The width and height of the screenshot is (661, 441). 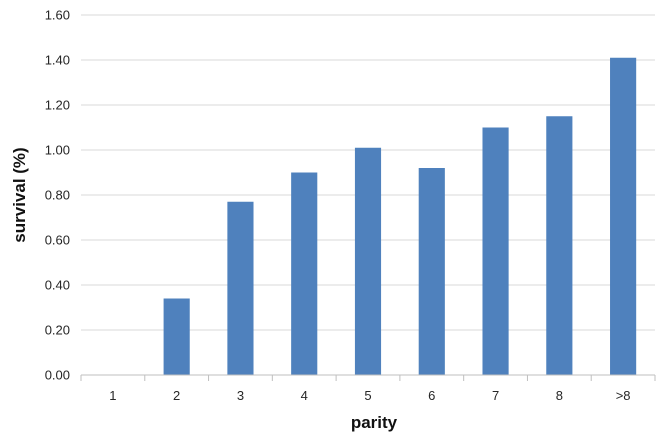 What do you see at coordinates (176, 395) in the screenshot?
I see `x-tick-label: 2` at bounding box center [176, 395].